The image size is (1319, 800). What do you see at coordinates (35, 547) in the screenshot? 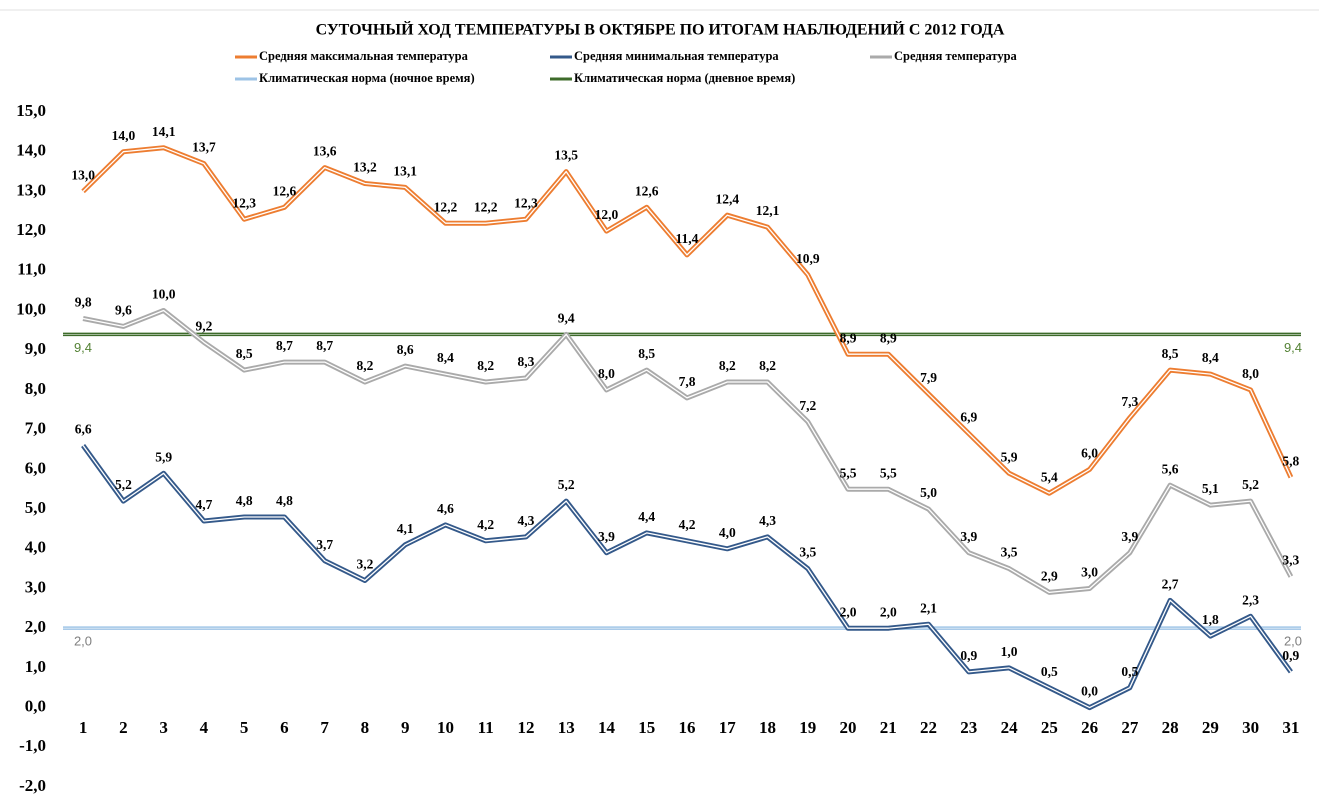
I see `y-tick-label: 4,0` at bounding box center [35, 547].